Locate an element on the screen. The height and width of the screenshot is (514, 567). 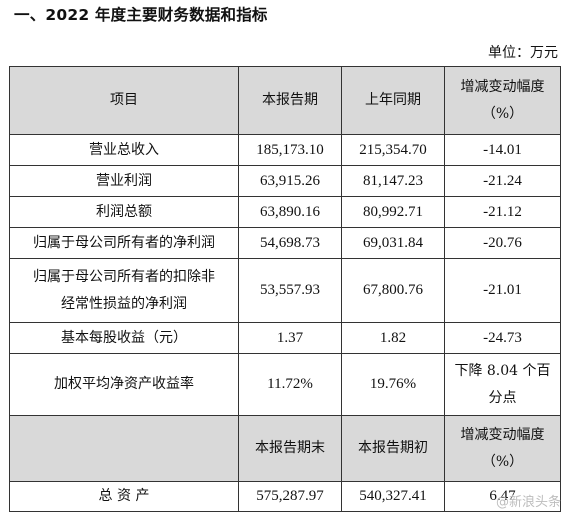
header-prior: 上年同期 is located at coordinates (393, 100).